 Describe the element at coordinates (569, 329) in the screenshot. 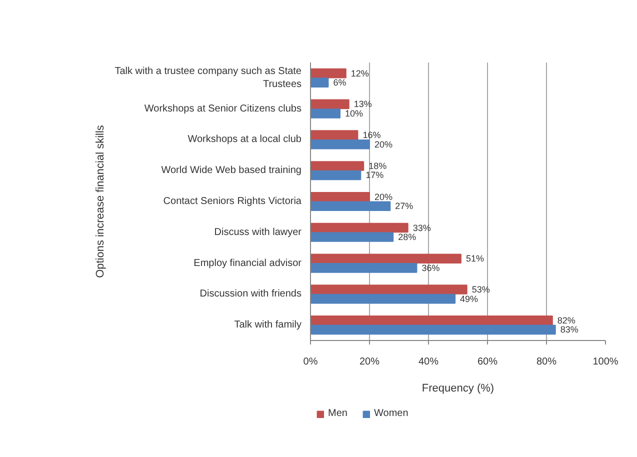

I see `data-label: 83%` at that location.